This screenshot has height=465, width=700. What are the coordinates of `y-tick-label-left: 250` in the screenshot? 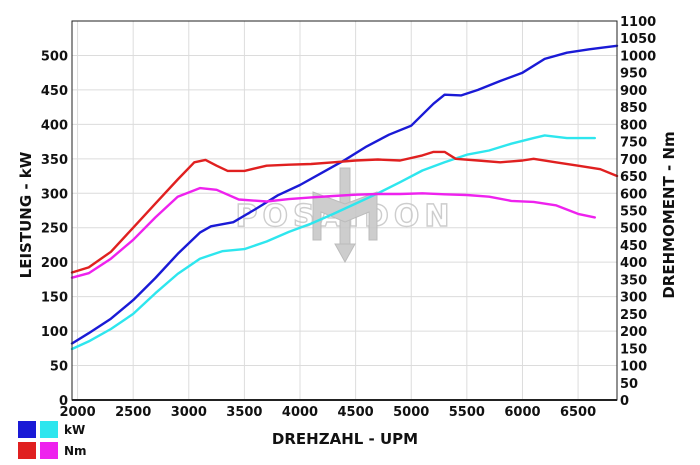 It's located at (54, 229).